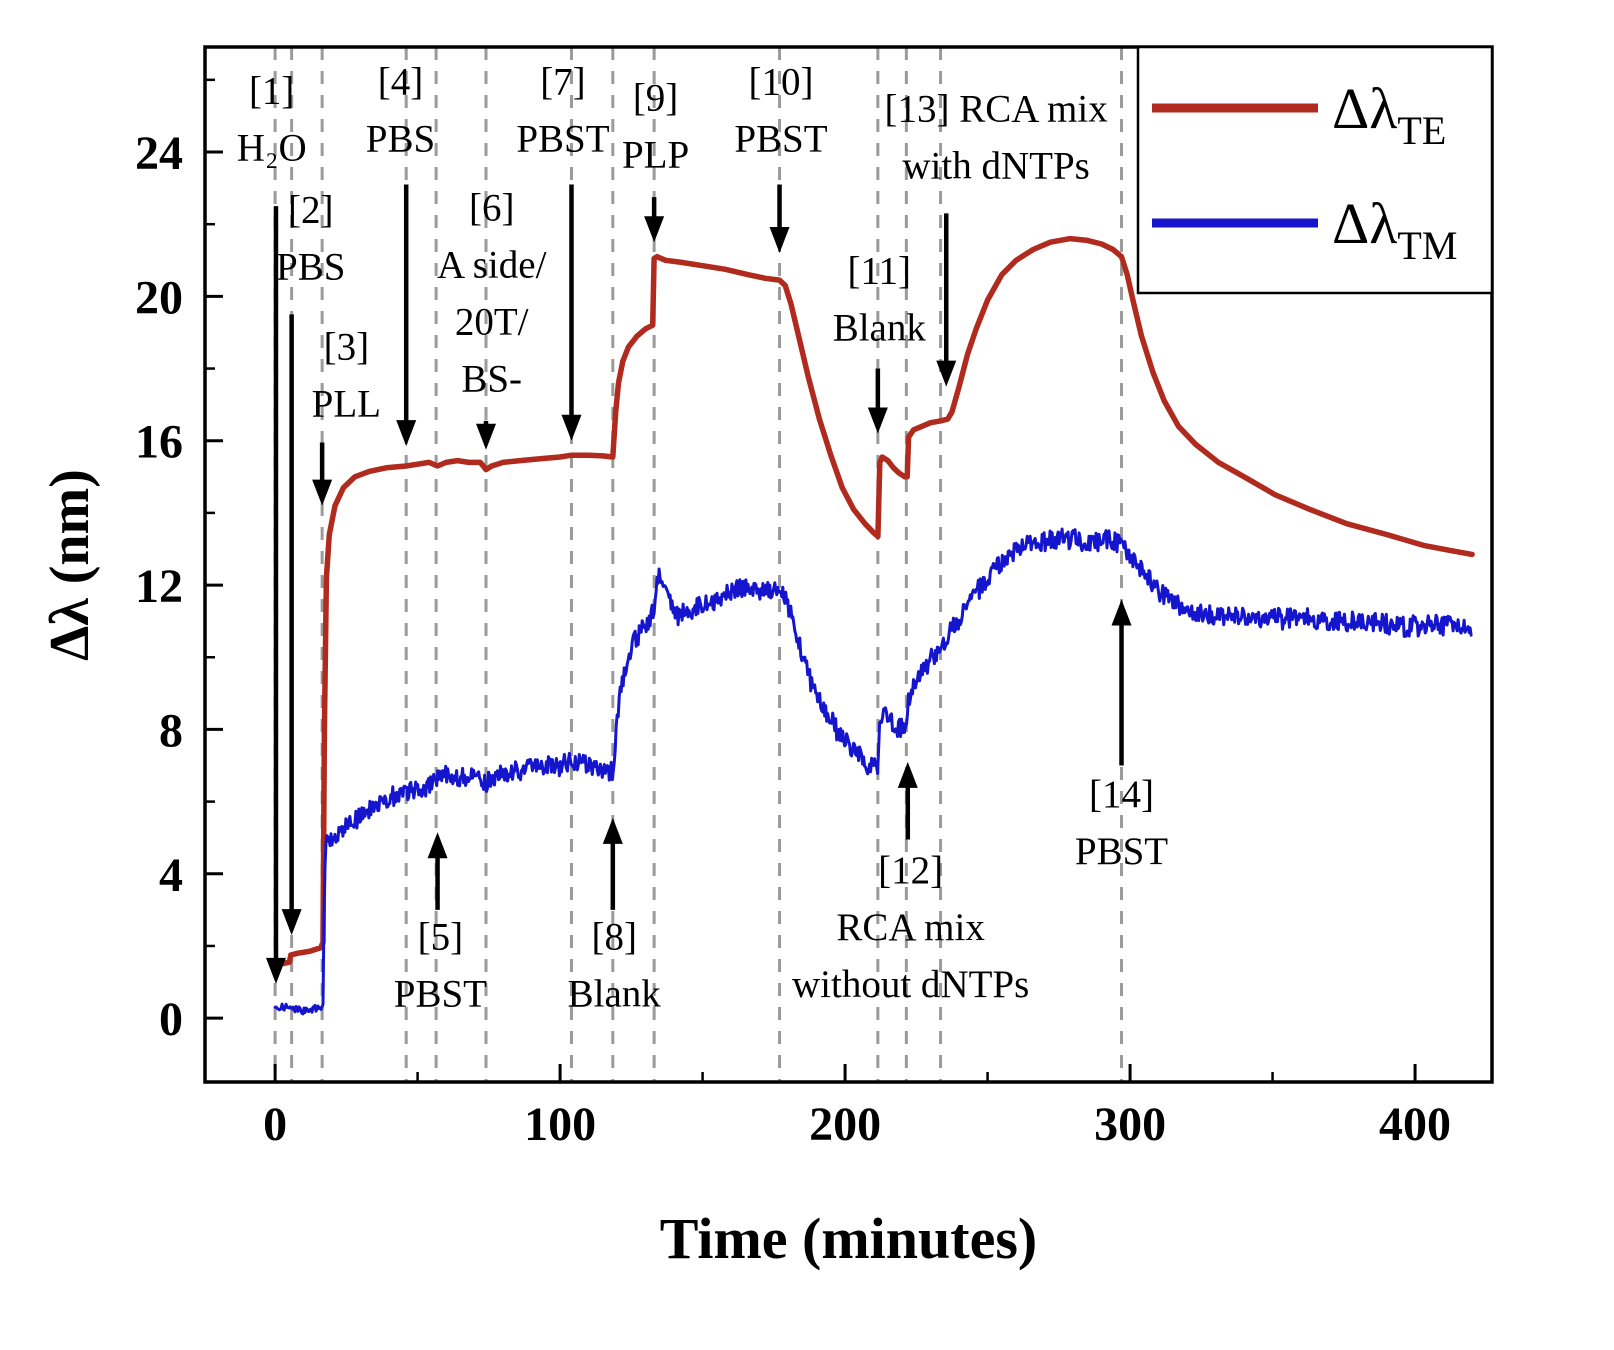  What do you see at coordinates (310, 266) in the screenshot?
I see `annotation-2-line-2: PBS` at bounding box center [310, 266].